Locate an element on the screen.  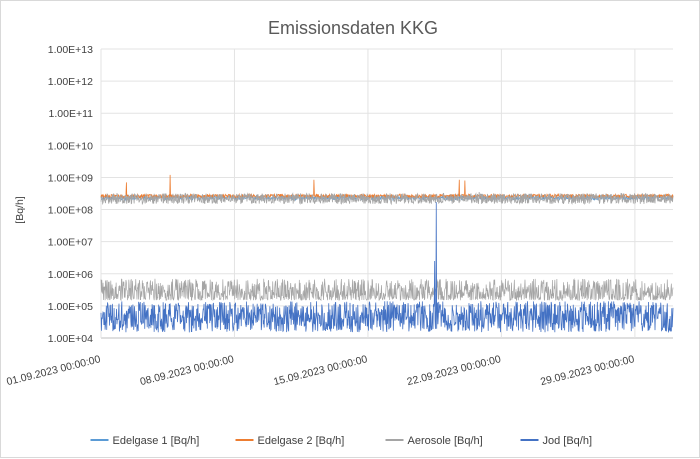
x-tick-label: 22.09.2023 00:00:00 is located at coordinates (454, 370).